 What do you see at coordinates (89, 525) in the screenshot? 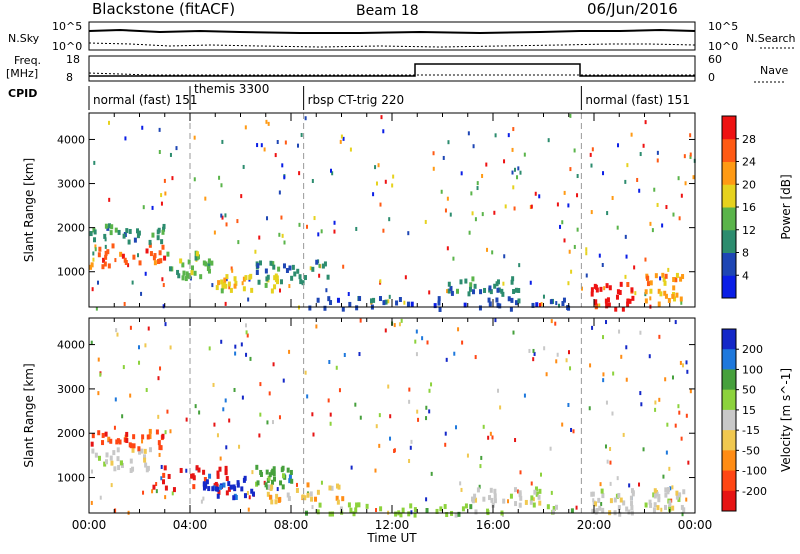
I see `x-tick-label: 00:00` at bounding box center [89, 525].